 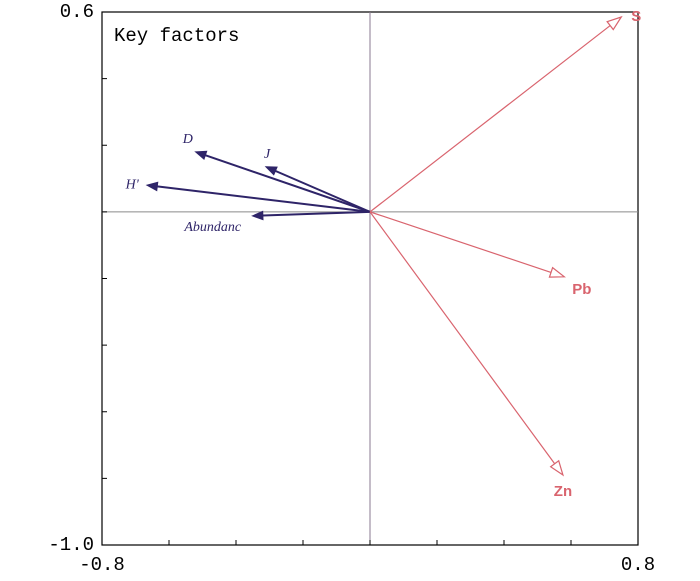 What do you see at coordinates (212, 227) in the screenshot?
I see `vector-label: Abundanc` at bounding box center [212, 227].